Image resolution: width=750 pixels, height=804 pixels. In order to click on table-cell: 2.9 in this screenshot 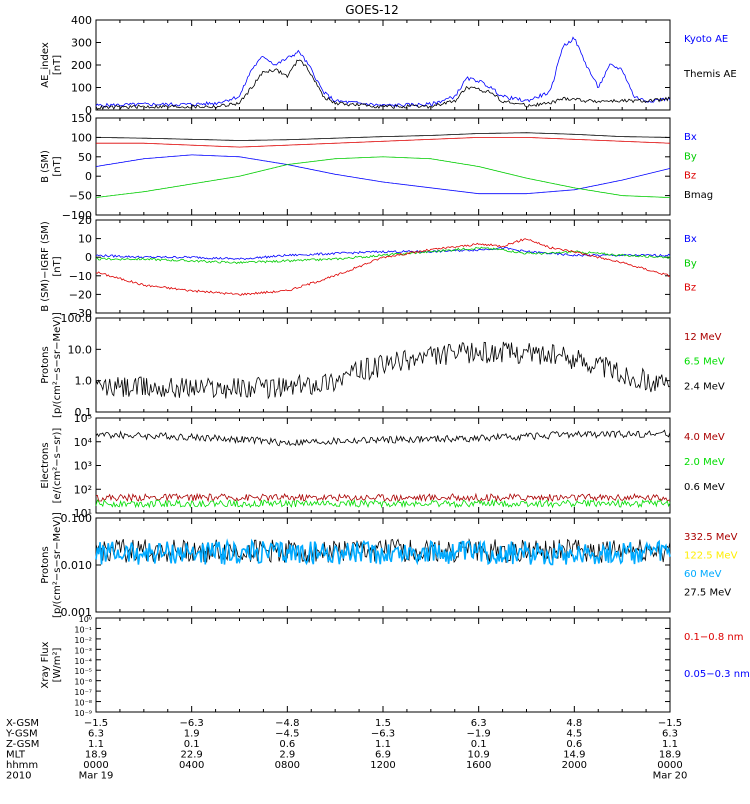, I will do `click(287, 755)`.